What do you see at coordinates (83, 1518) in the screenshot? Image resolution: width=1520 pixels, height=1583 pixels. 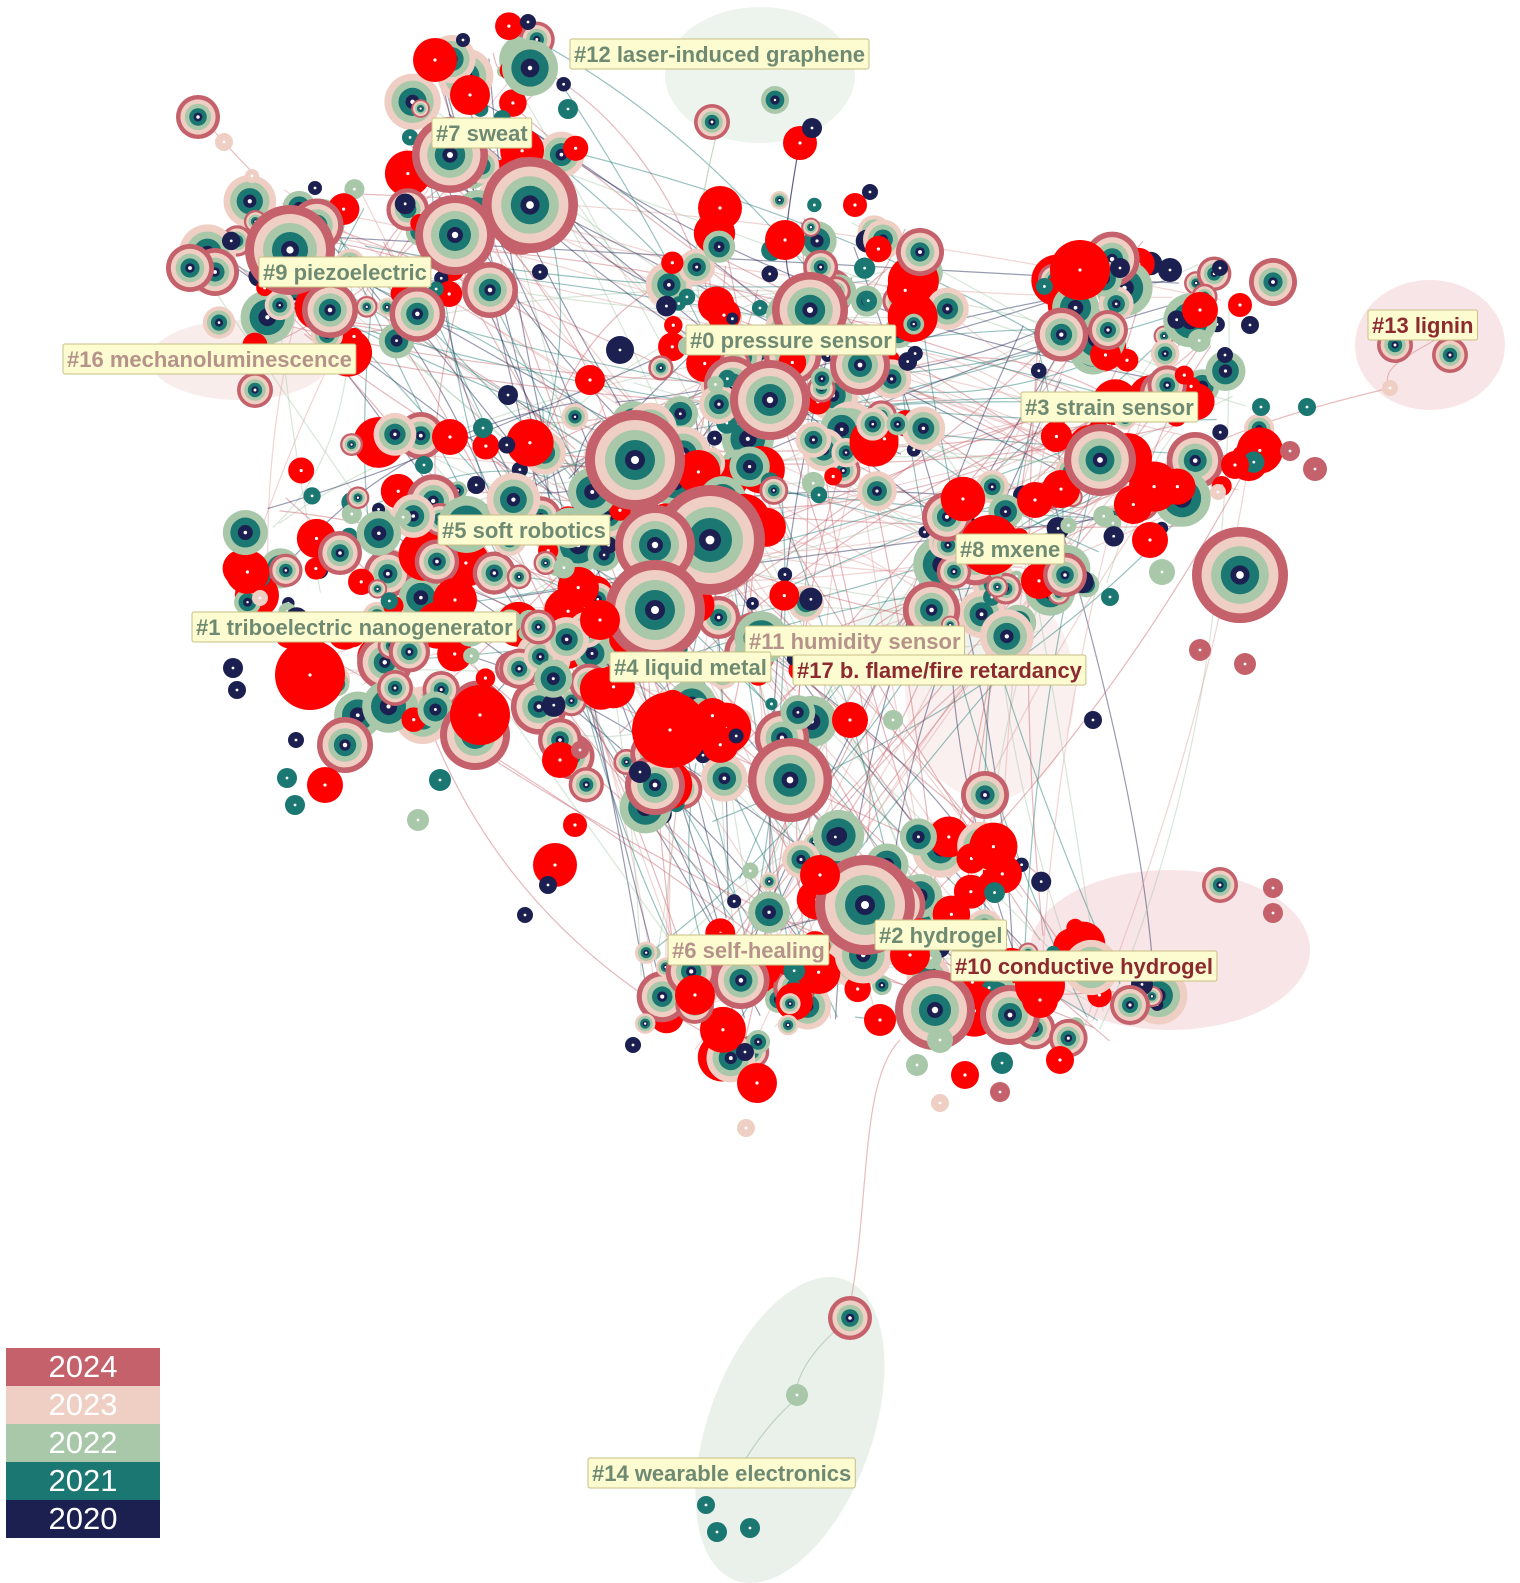 I see `legend-year-label: 2020` at bounding box center [83, 1518].